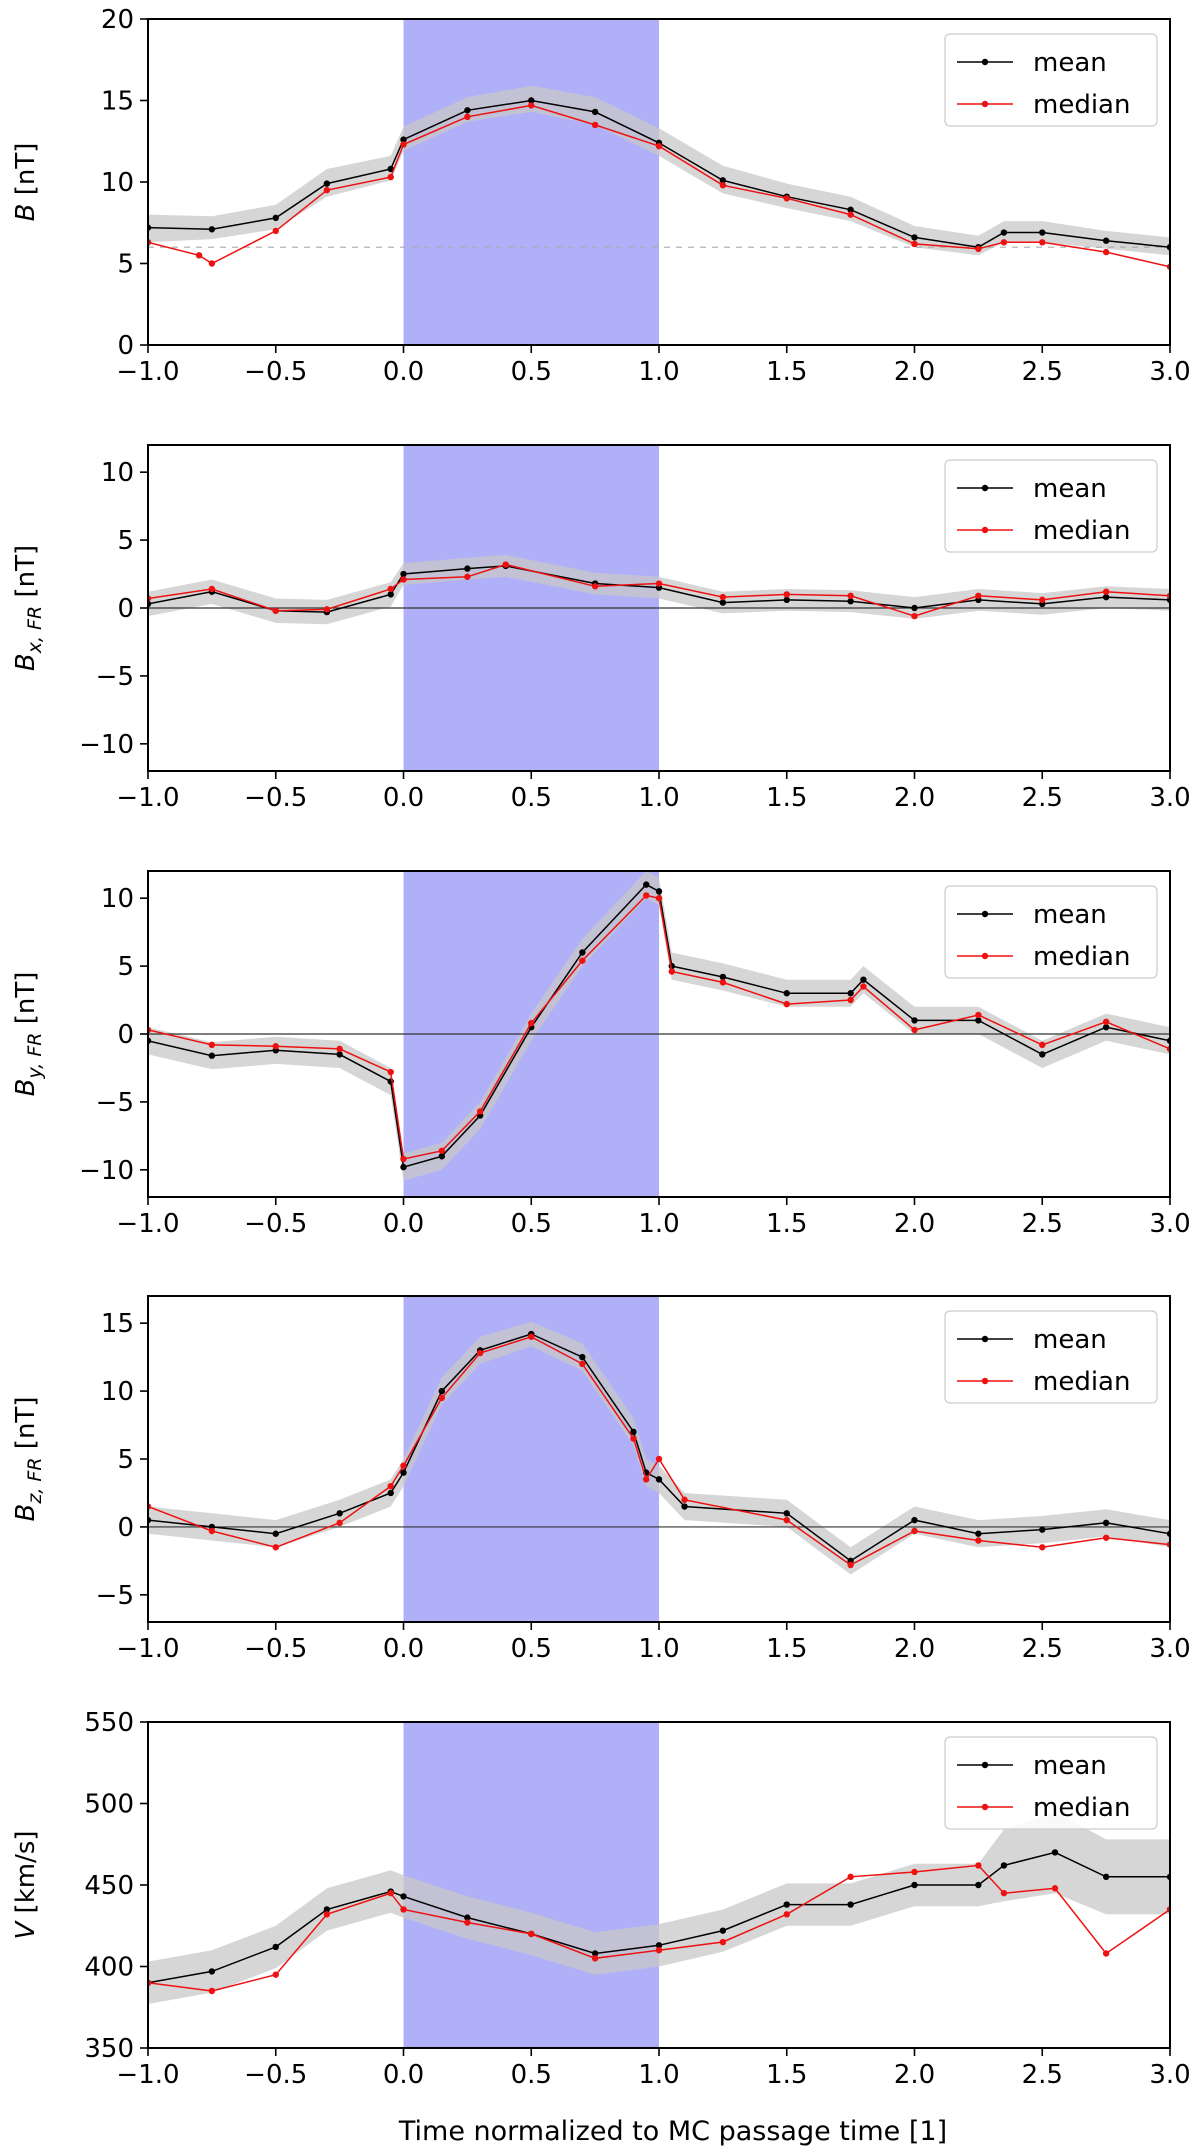 This screenshot has height=2155, width=1200. What do you see at coordinates (786, 798) in the screenshot?
I see `x-tick-label: 1.5` at bounding box center [786, 798].